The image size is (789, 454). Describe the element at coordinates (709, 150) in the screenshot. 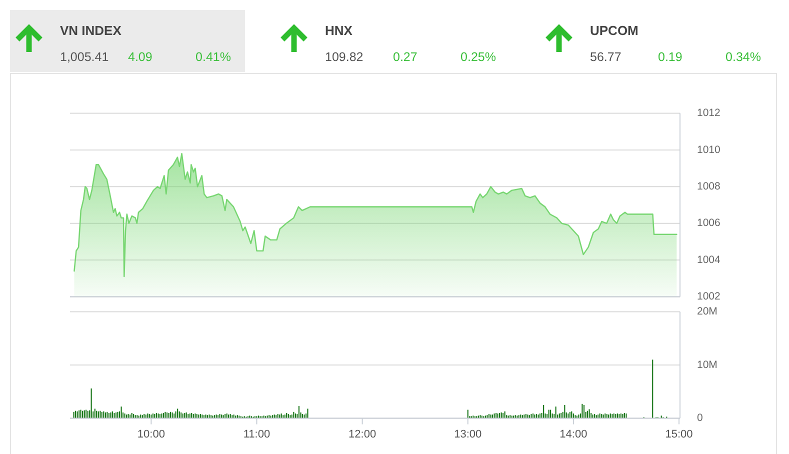

I see `y-tick-label: 1010` at that location.